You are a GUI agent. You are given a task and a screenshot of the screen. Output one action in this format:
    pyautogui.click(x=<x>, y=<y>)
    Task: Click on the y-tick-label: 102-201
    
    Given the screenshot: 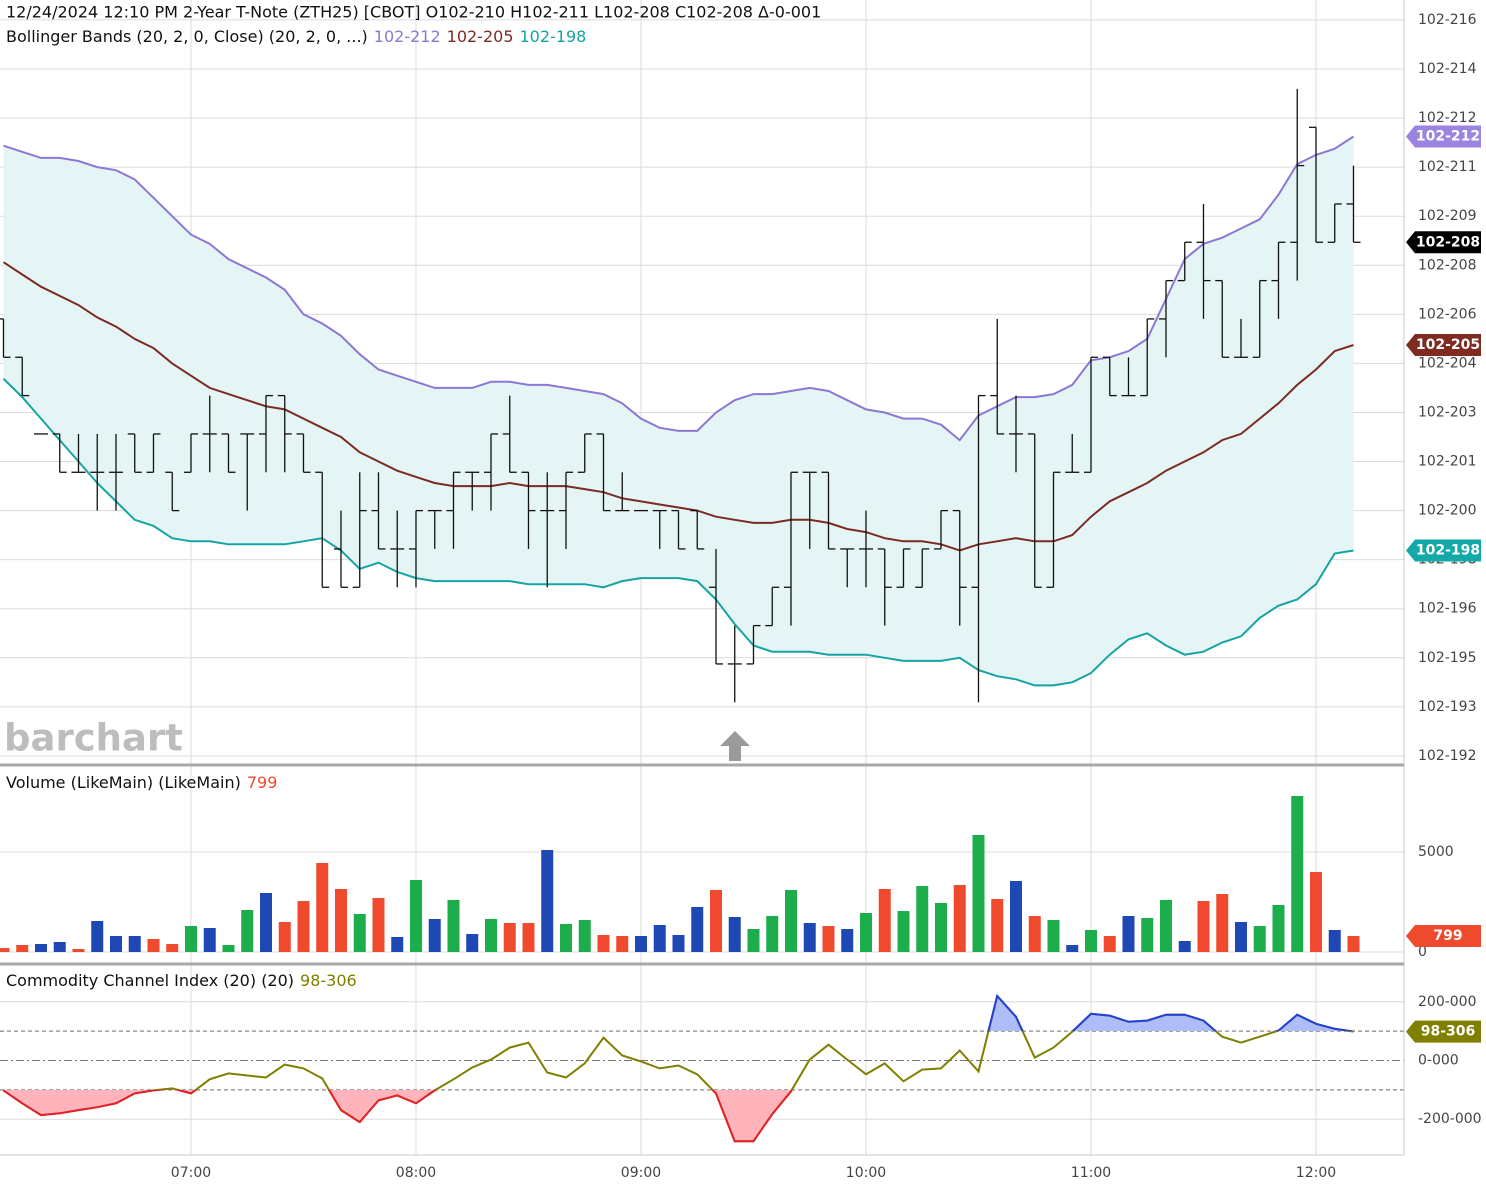 What is the action you would take?
    pyautogui.click(x=1447, y=462)
    